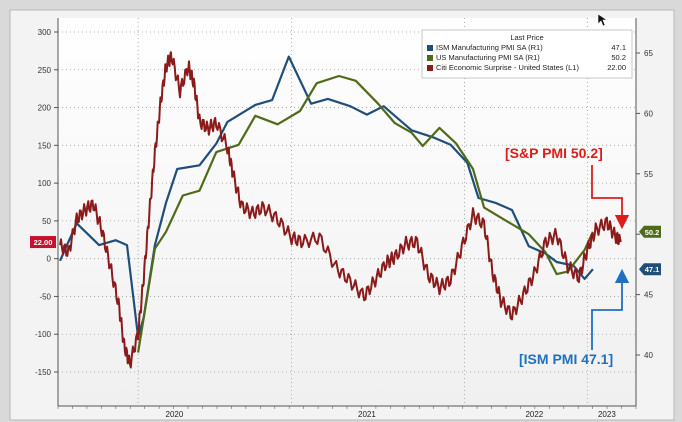 The height and width of the screenshot is (422, 682). I want to click on badge-left: 22.00, so click(43, 242).